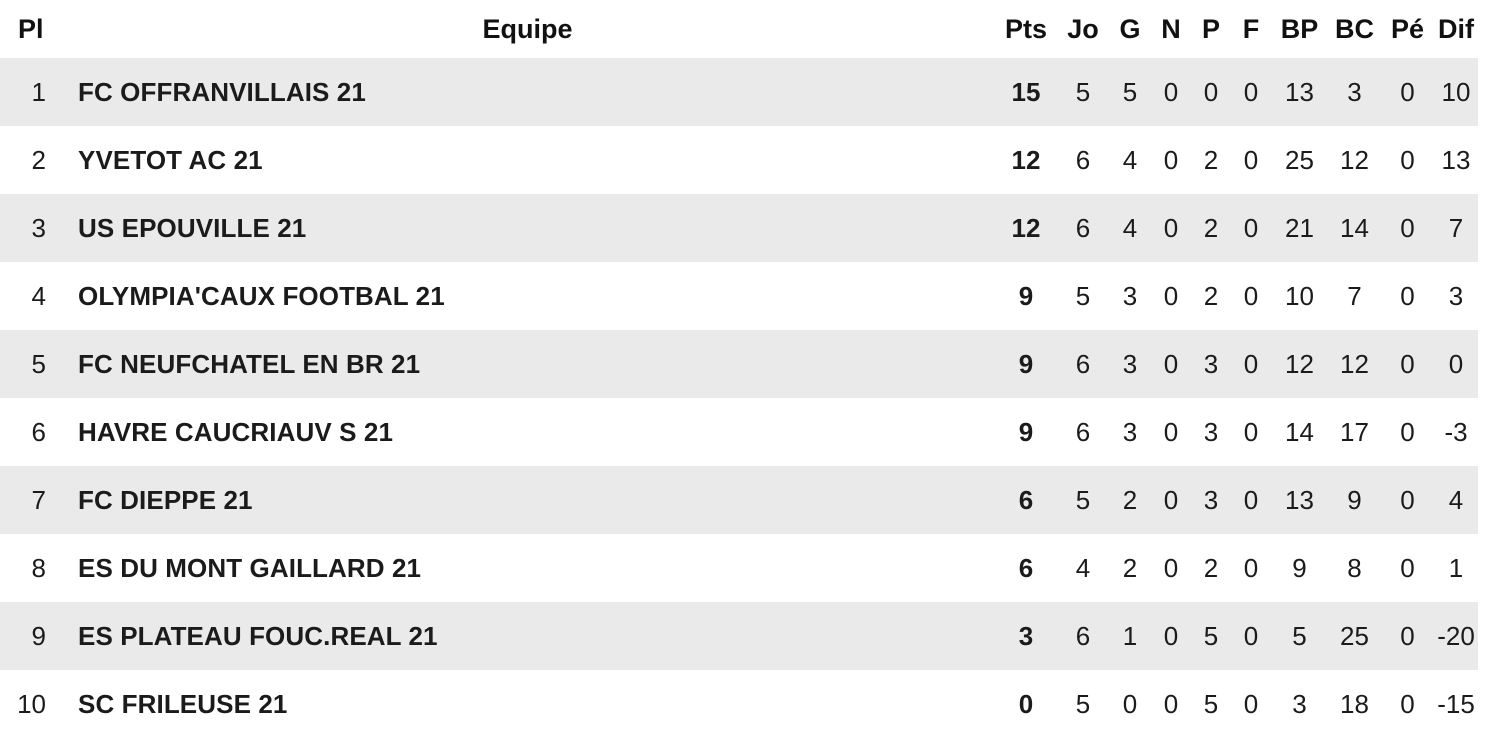 Image resolution: width=1502 pixels, height=744 pixels. Describe the element at coordinates (1456, 159) in the screenshot. I see `cell-goal-difference: 13` at that location.